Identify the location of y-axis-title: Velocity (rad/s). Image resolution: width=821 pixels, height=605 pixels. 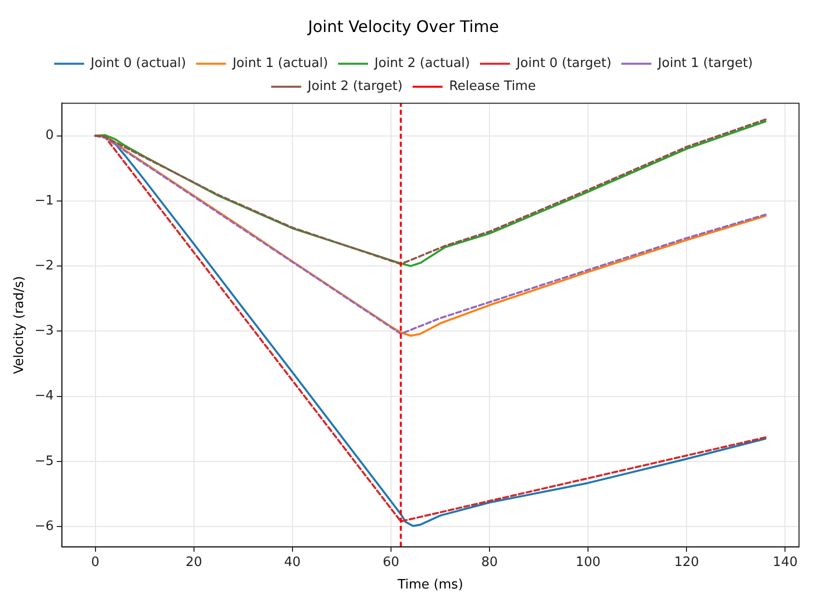
(20, 325).